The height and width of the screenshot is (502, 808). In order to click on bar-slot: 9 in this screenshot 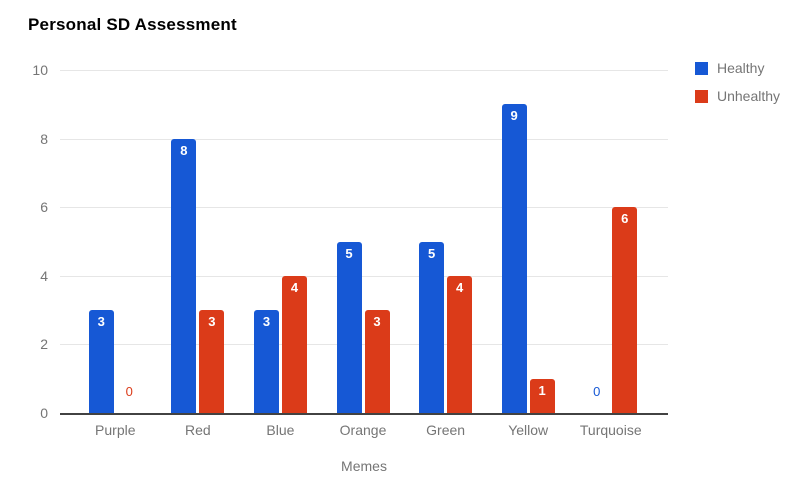, I will do `click(514, 241)`.